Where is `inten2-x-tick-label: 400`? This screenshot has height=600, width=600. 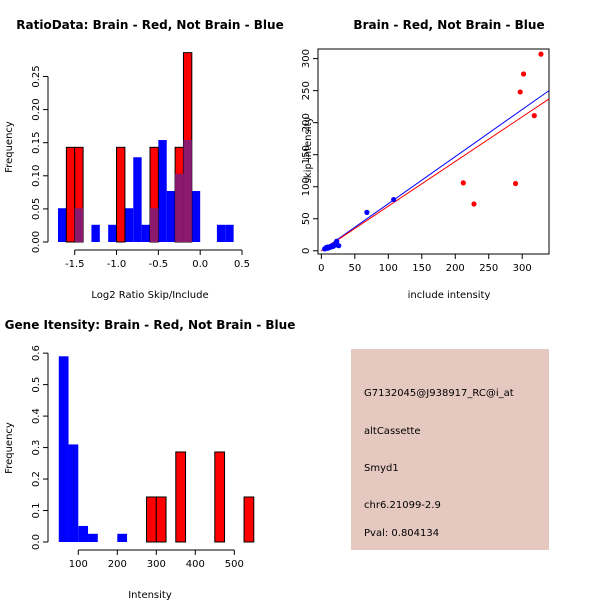 inten2-x-tick-label: 400 is located at coordinates (195, 564).